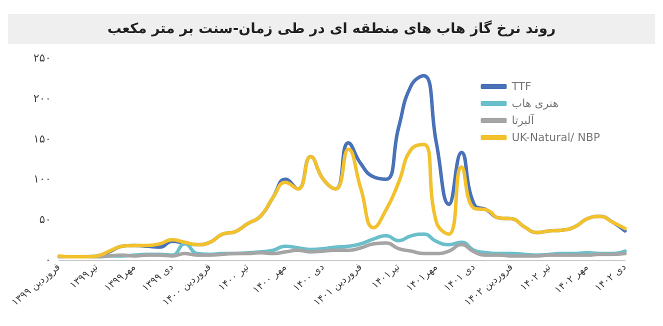 This screenshot has height=326, width=663. Describe the element at coordinates (556, 137) in the screenshot. I see `legend-label: UK-Natural/ NBP` at that location.